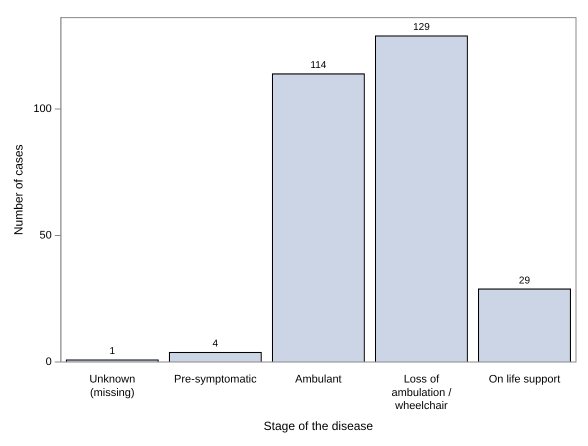 Image resolution: width=588 pixels, height=446 pixels. What do you see at coordinates (524, 280) in the screenshot?
I see `data-label: 29` at bounding box center [524, 280].